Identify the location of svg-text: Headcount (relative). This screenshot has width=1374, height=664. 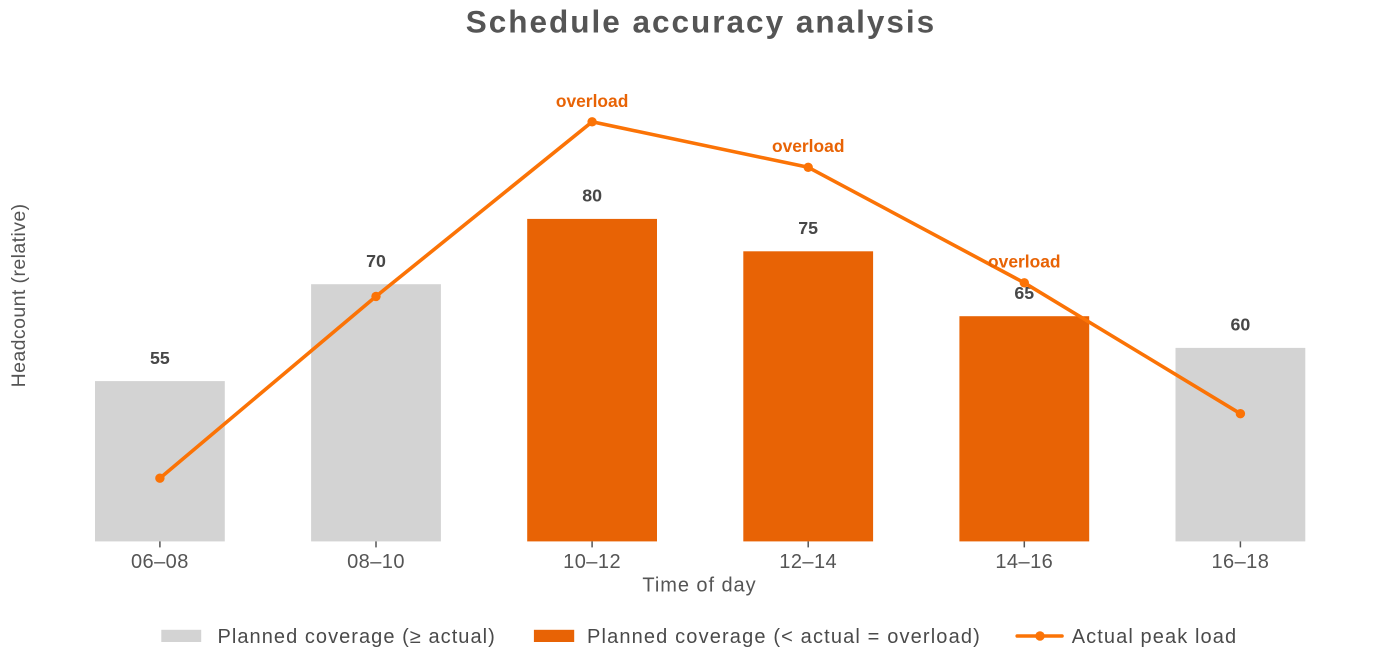
(19, 295).